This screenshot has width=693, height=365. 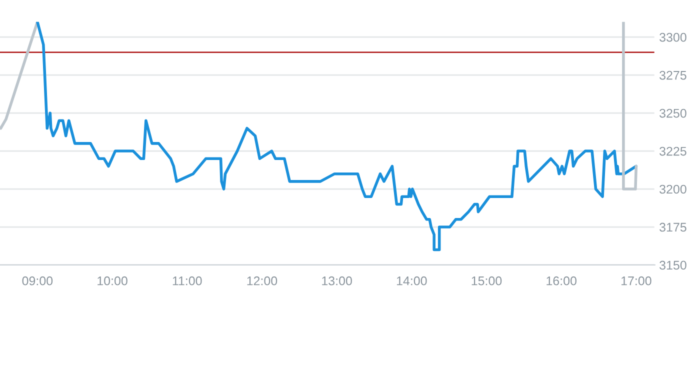 I want to click on y-tick-label: 3250, so click(x=673, y=113).